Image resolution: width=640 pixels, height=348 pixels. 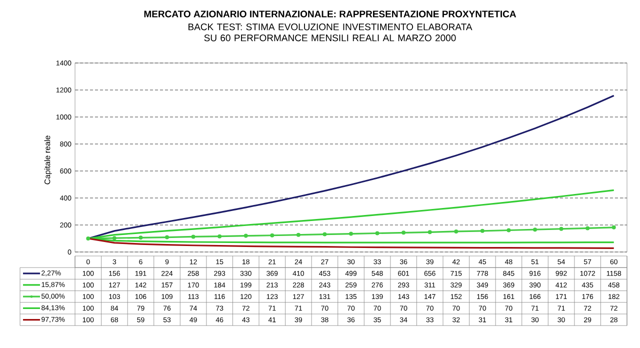 What do you see at coordinates (330, 33) in the screenshot?
I see `chart-subtitle: BACK TEST: STIMA EVOLUZIONE INVESTIMENTO ELABORATA SU 60 PERFORMANCE MENSILI REALI AL MARZO 2000` at bounding box center [330, 33].